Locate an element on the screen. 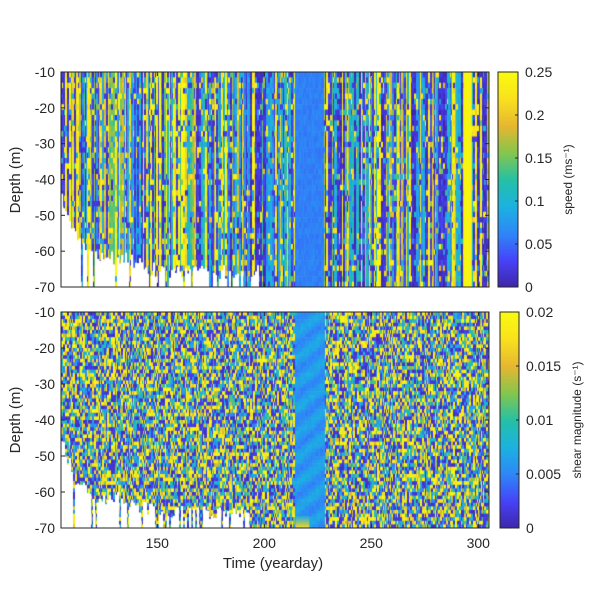 This screenshot has height=600, width=600. y-axis-label-bottom: Depth (m) is located at coordinates (15, 420).